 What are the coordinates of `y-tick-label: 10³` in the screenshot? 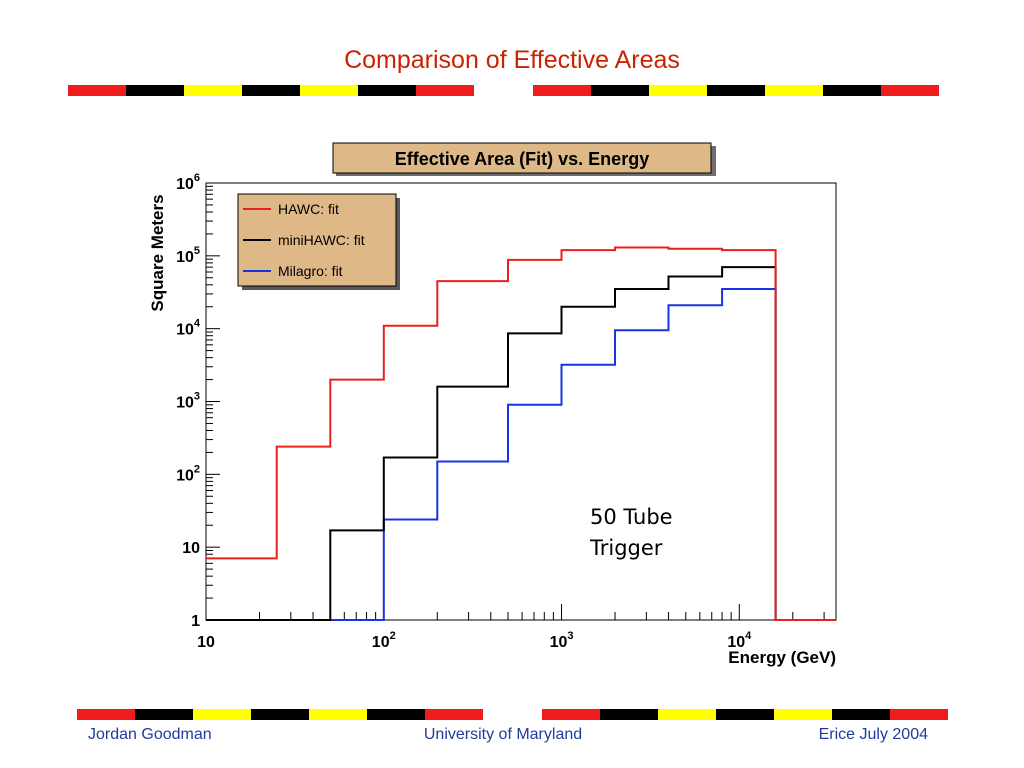 It's located at (188, 401).